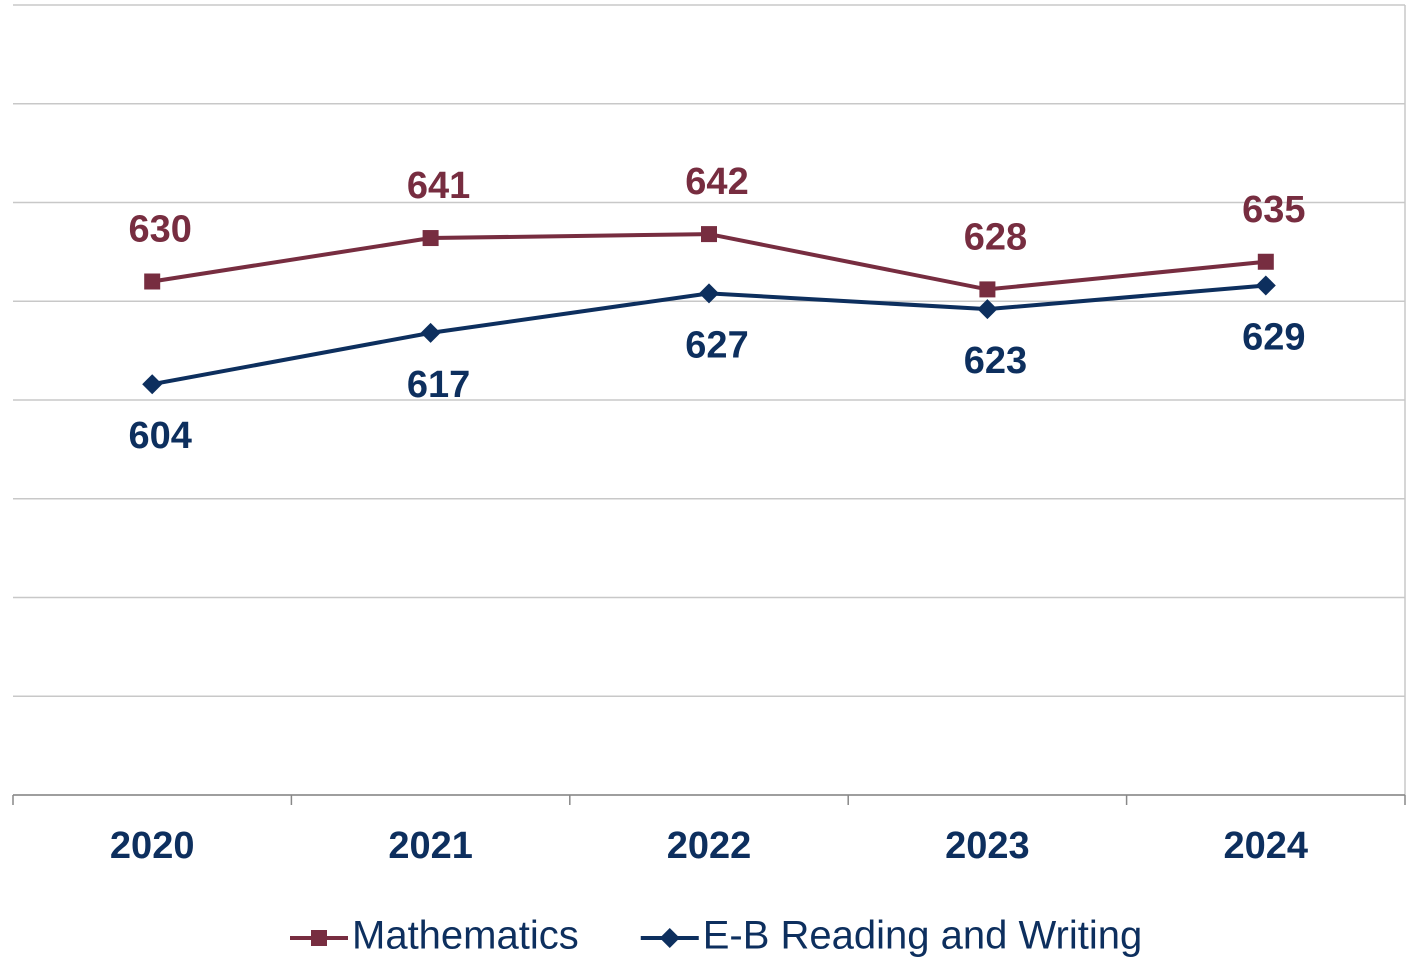 Image resolution: width=1417 pixels, height=961 pixels. What do you see at coordinates (995, 361) in the screenshot?
I see `data-label: 623` at bounding box center [995, 361].